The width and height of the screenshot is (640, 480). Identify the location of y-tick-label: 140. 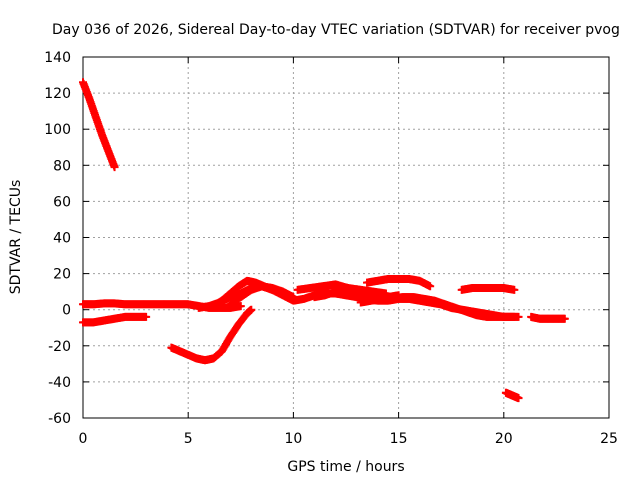
(57, 58).